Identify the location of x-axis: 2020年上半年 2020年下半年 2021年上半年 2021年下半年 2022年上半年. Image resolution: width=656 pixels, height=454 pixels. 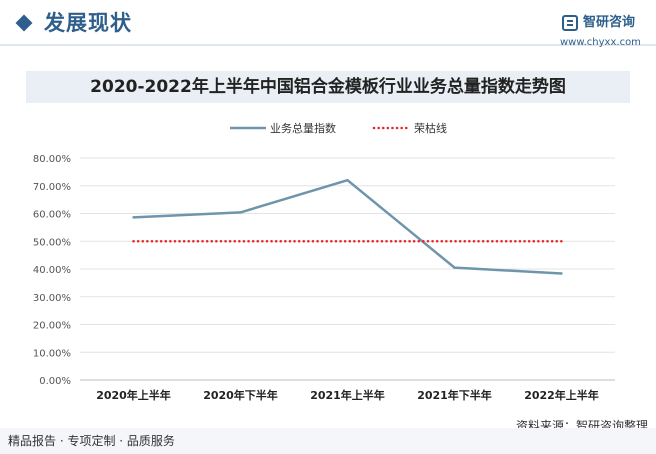
(347, 395).